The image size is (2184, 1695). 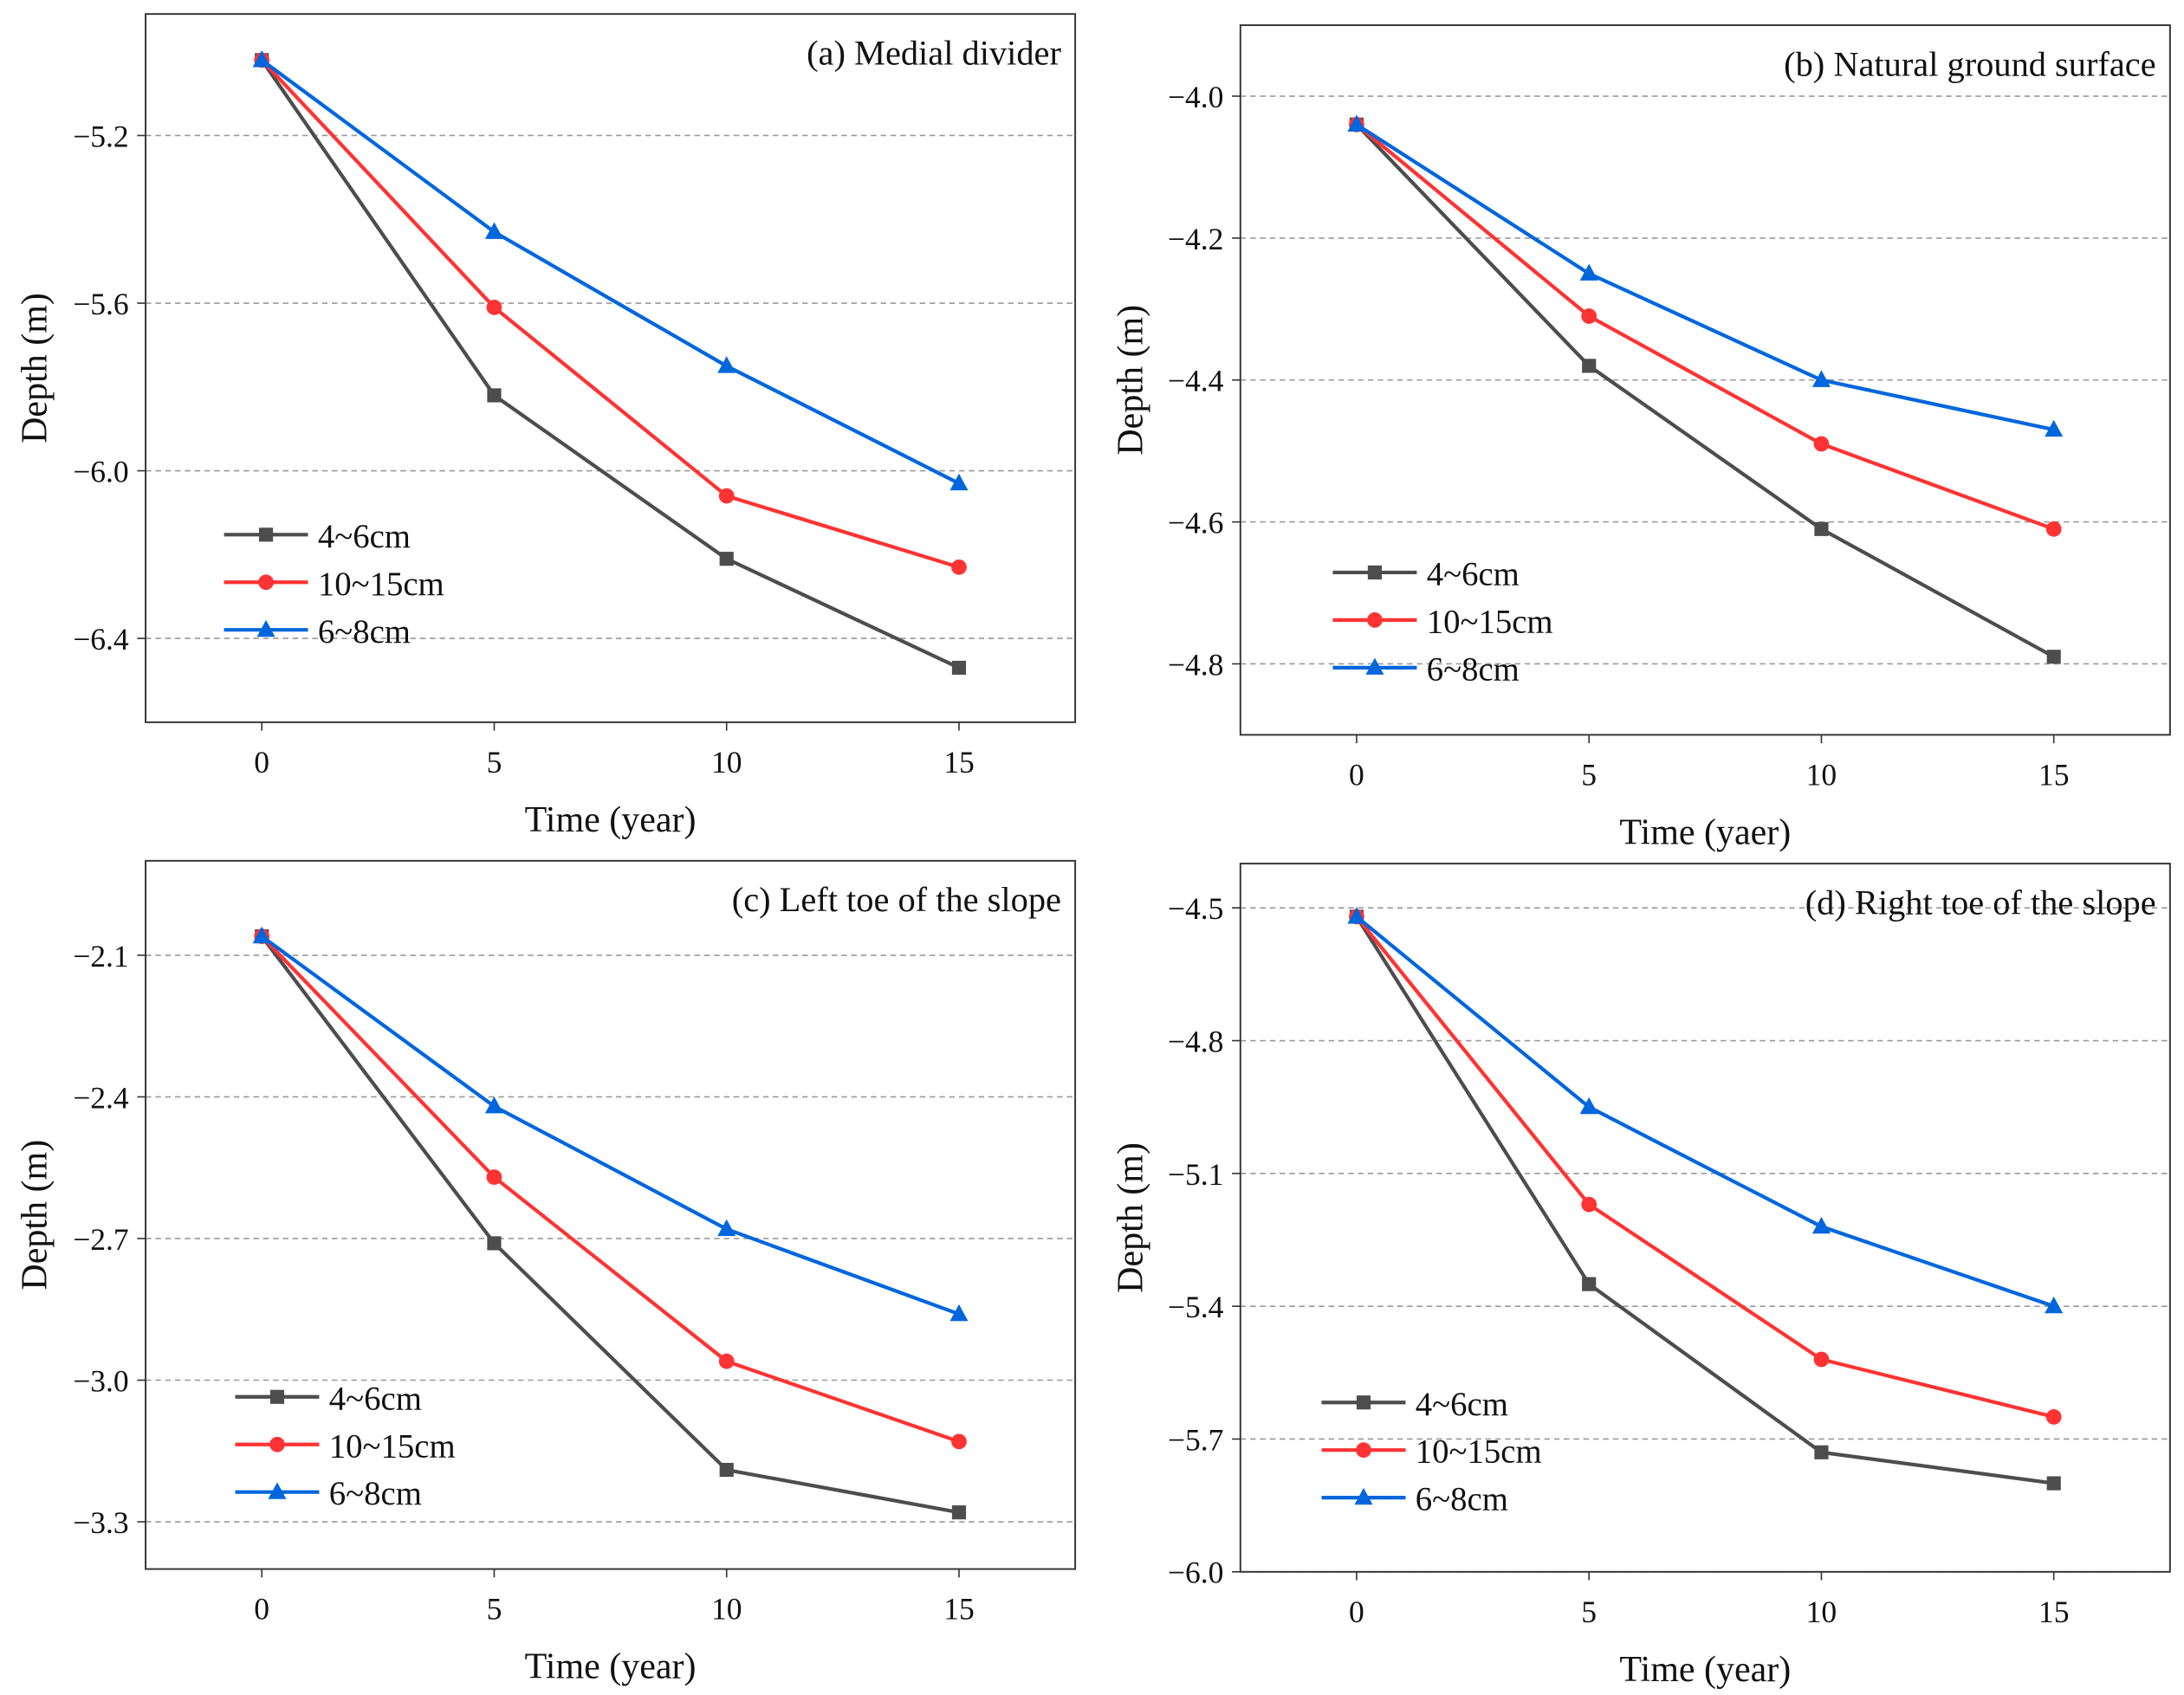 I want to click on y-tick-label: −3.3, so click(x=100, y=1522).